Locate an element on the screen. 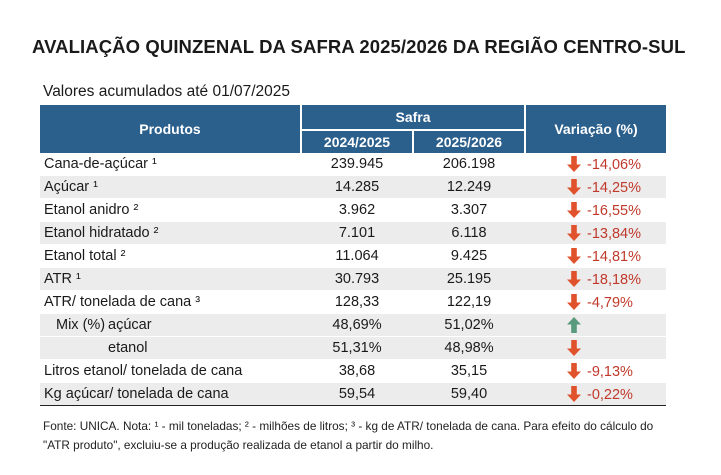 This screenshot has height=475, width=721. table-row: Etanol anidro ² 3.962 3.307 -16,55% is located at coordinates (353, 210).